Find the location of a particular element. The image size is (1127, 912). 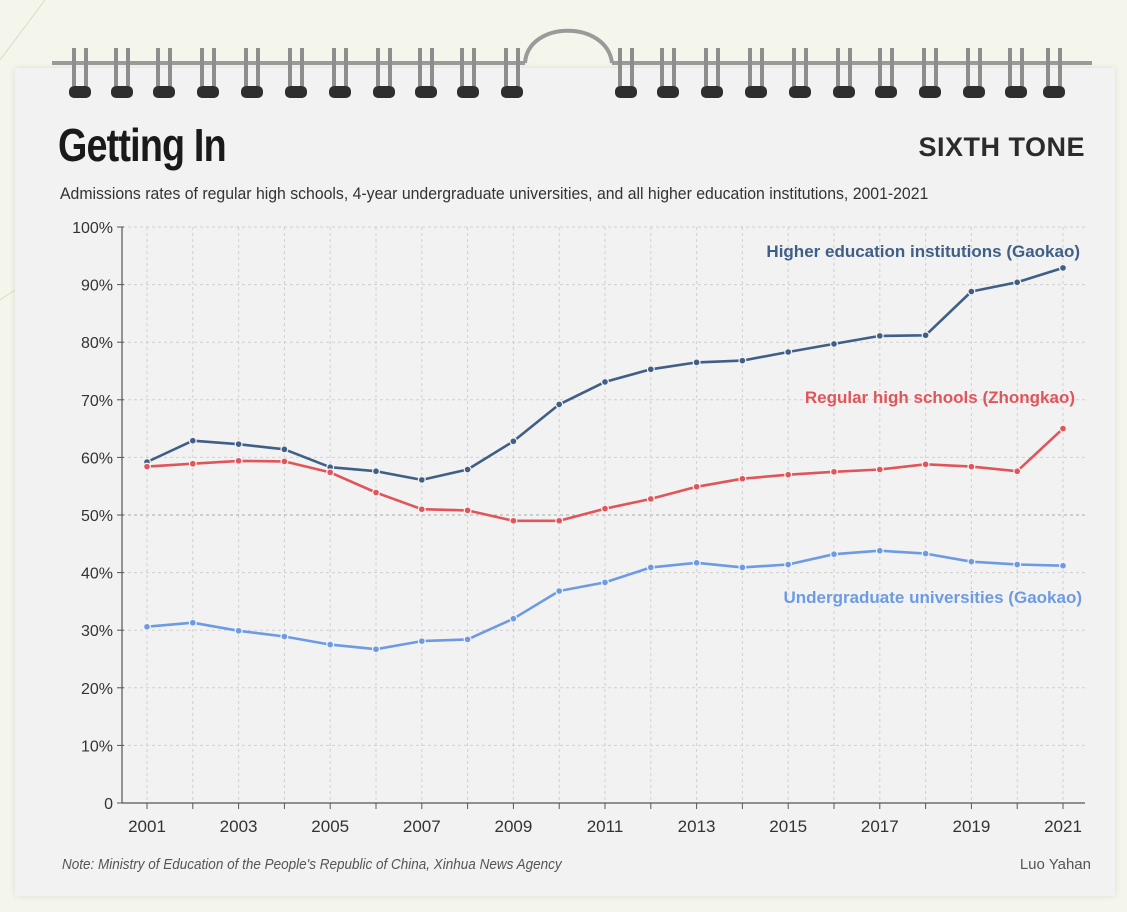

x-tick-label: 2001 is located at coordinates (147, 826).